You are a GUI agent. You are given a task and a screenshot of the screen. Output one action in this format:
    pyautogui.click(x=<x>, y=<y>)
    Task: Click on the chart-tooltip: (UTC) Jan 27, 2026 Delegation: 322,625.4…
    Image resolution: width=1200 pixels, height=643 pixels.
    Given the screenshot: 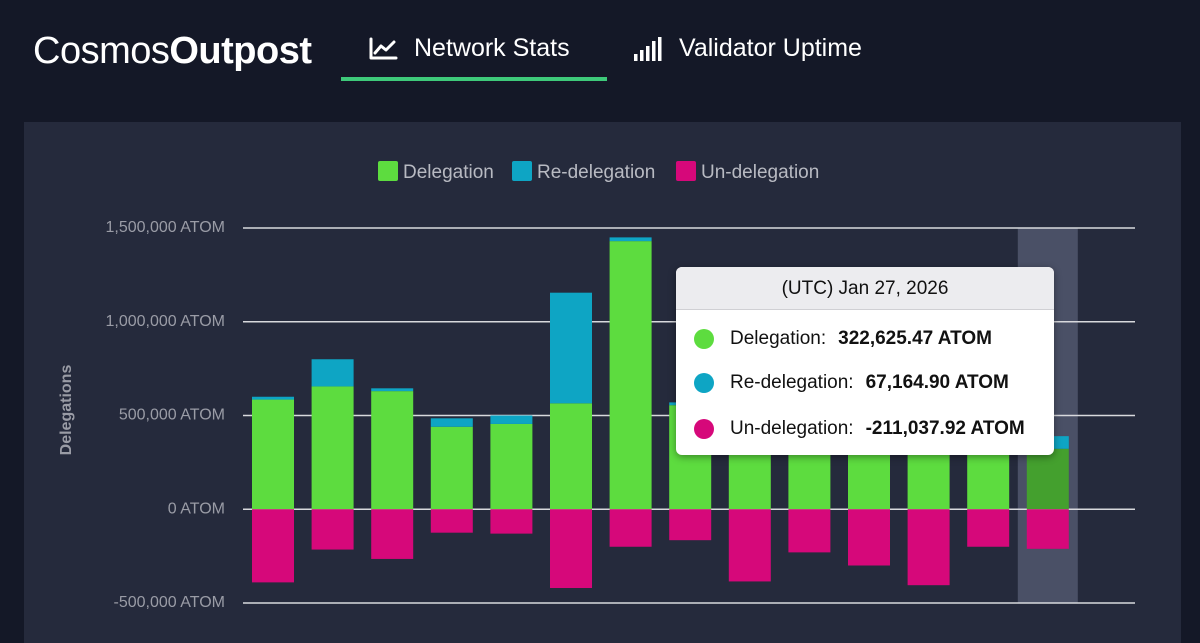 What is the action you would take?
    pyautogui.click(x=865, y=361)
    